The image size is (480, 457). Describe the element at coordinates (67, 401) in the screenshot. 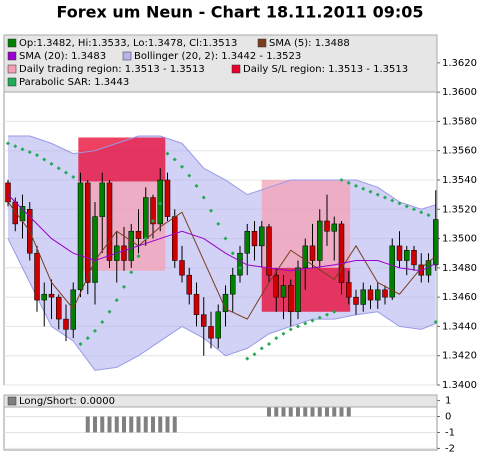

I see `legend-label: Long/Short: 0.0000` at that location.